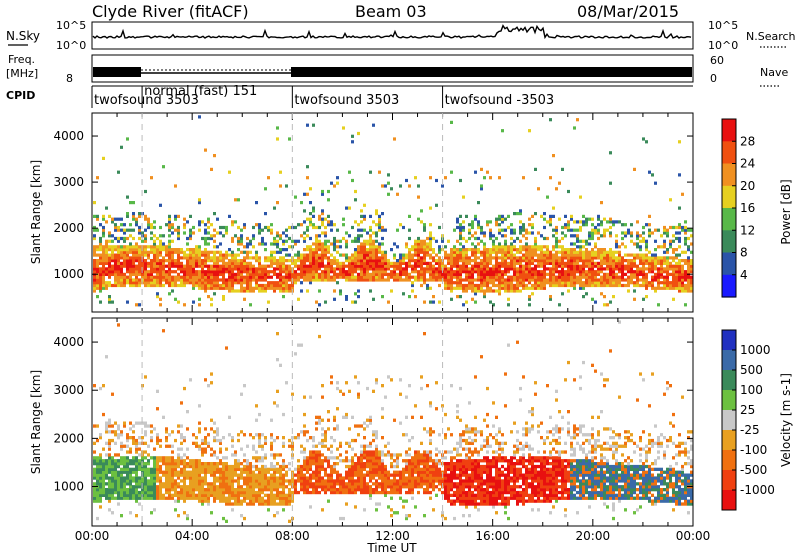 Image resolution: width=800 pixels, height=554 pixels. I want to click on beam-title: Beam 03, so click(391, 11).